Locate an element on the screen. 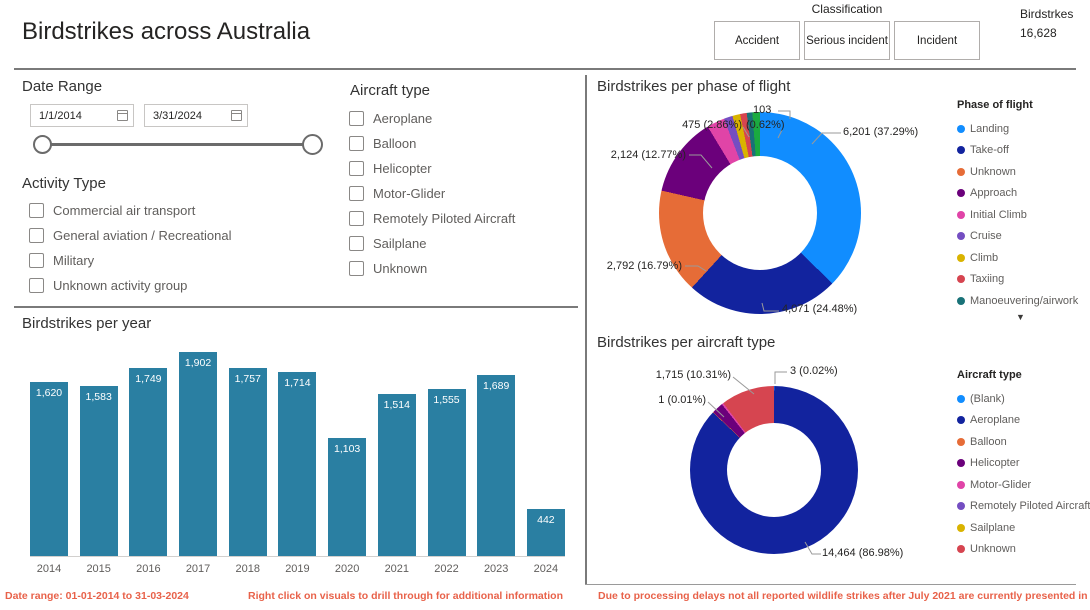 The height and width of the screenshot is (610, 1090). checkbox-row: Aeroplane is located at coordinates (432, 118).